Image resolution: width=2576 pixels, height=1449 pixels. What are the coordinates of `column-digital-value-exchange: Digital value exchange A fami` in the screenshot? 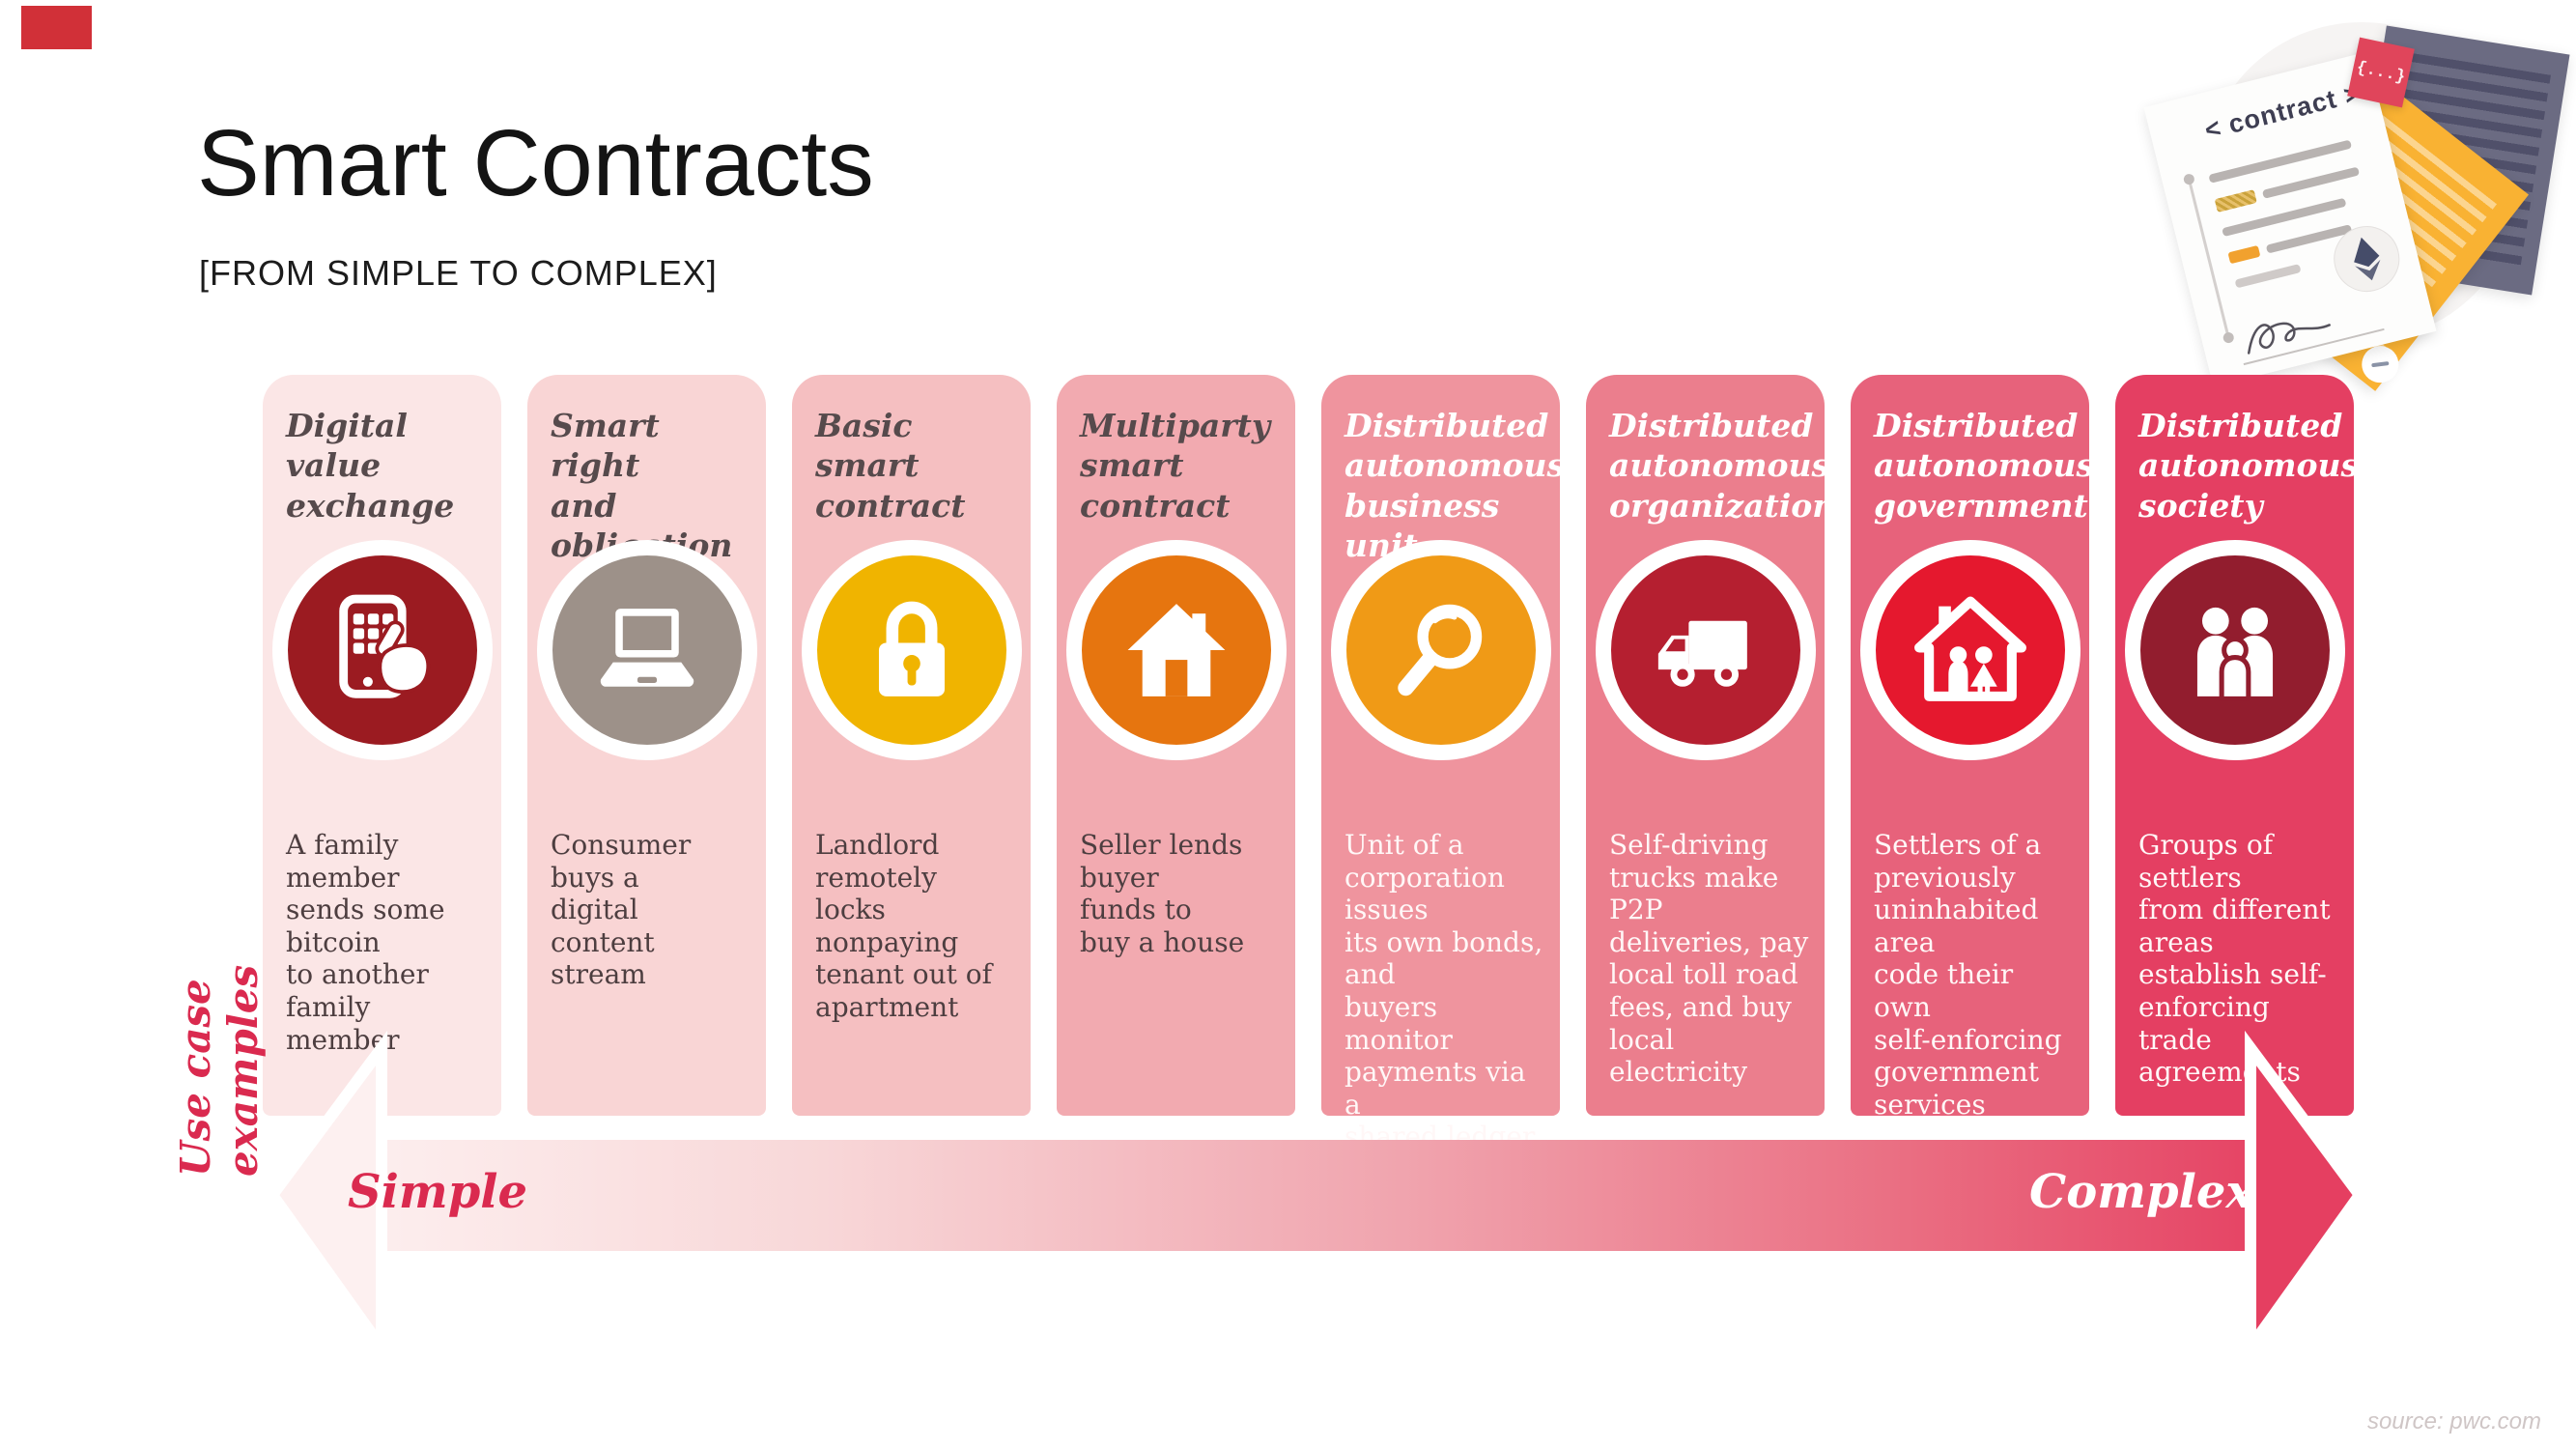 It's located at (382, 745).